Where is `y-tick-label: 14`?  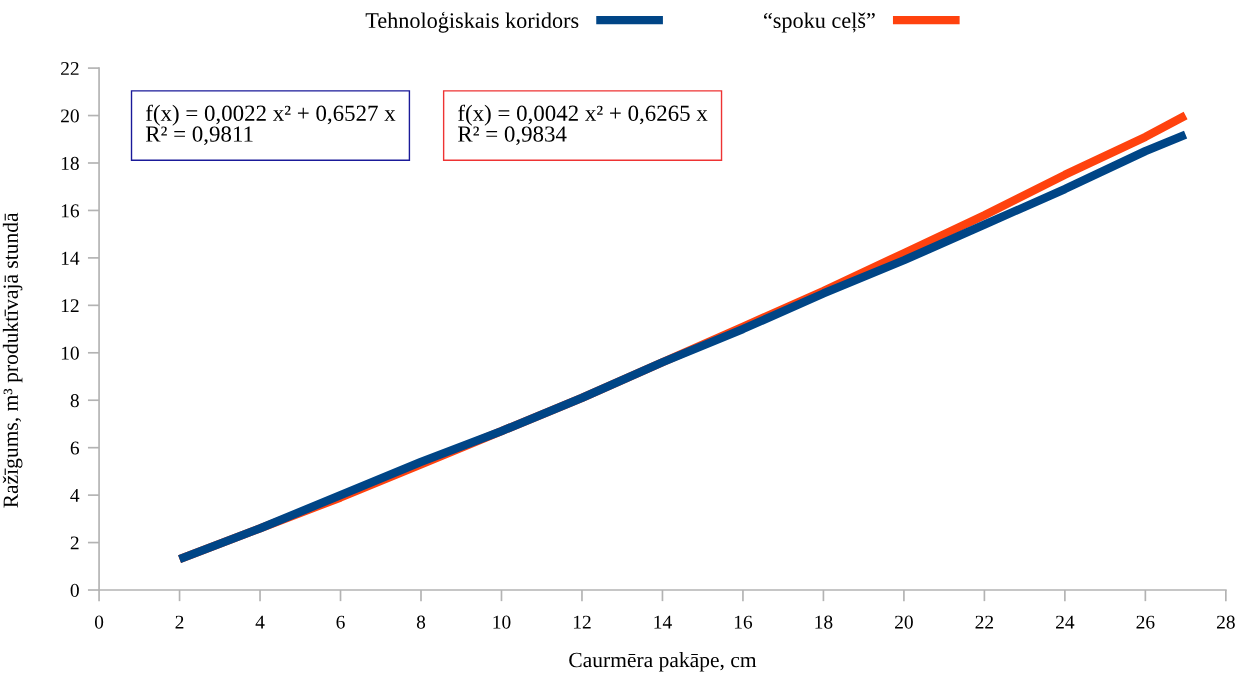 y-tick-label: 14 is located at coordinates (70, 258).